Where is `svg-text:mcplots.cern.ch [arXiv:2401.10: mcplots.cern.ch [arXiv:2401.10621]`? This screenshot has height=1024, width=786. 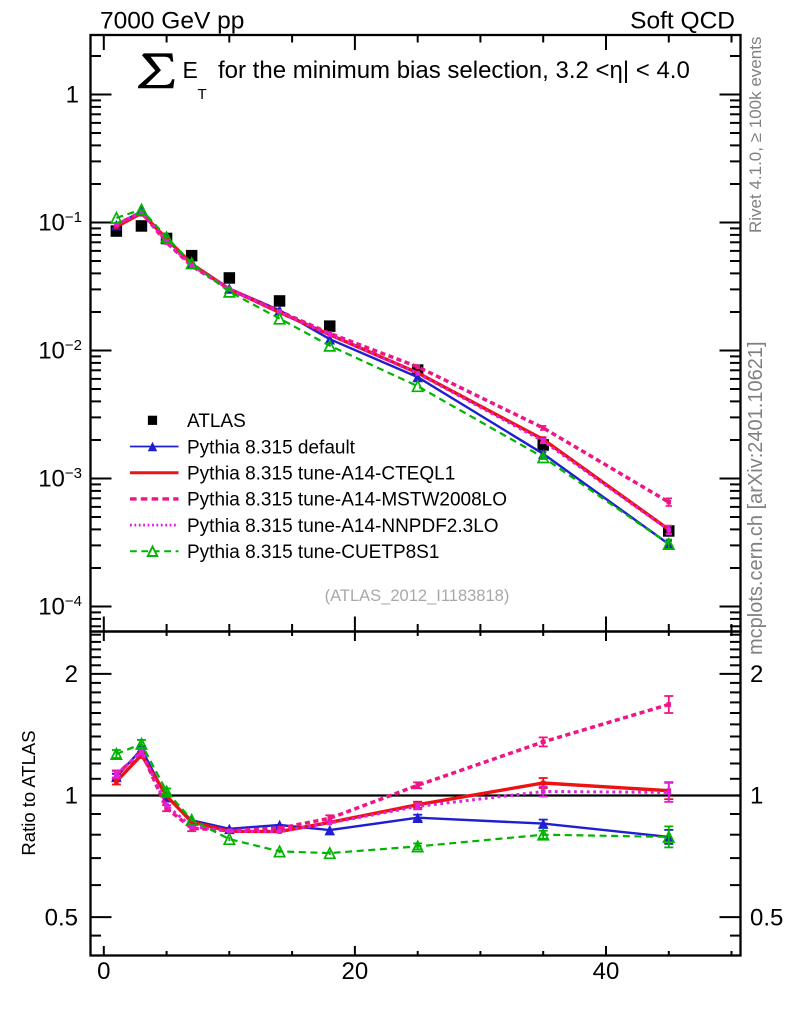 svg-text:mcplots.cern.ch [arXiv:2401.10: mcplots.cern.ch [arXiv:2401.10621] is located at coordinates (756, 498).